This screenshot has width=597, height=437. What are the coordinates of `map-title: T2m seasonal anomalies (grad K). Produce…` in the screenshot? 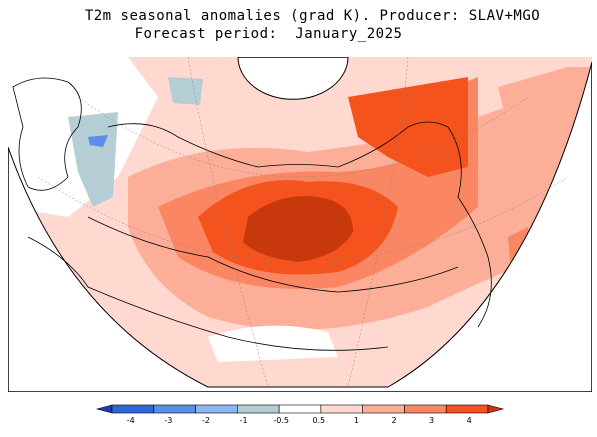 It's located at (312, 16).